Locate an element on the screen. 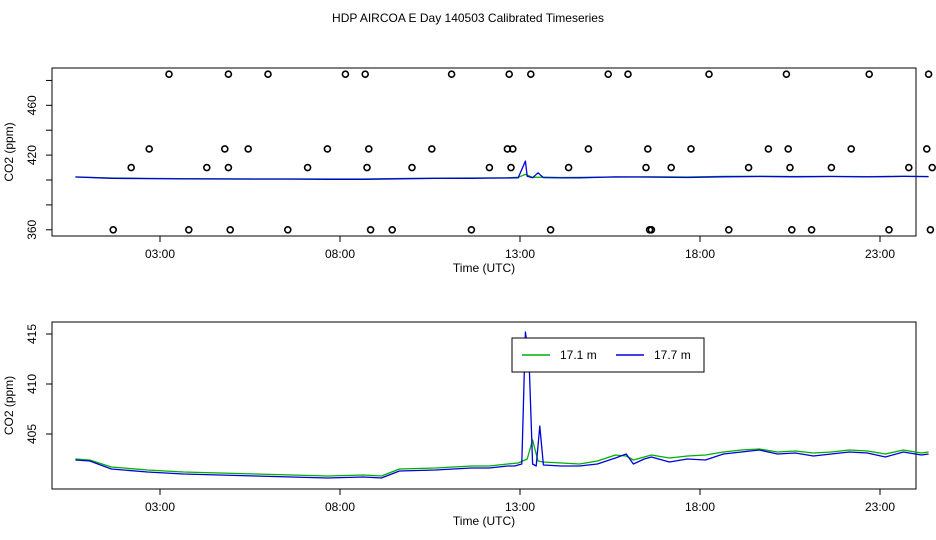  y-tick-label: 360 is located at coordinates (32, 229).